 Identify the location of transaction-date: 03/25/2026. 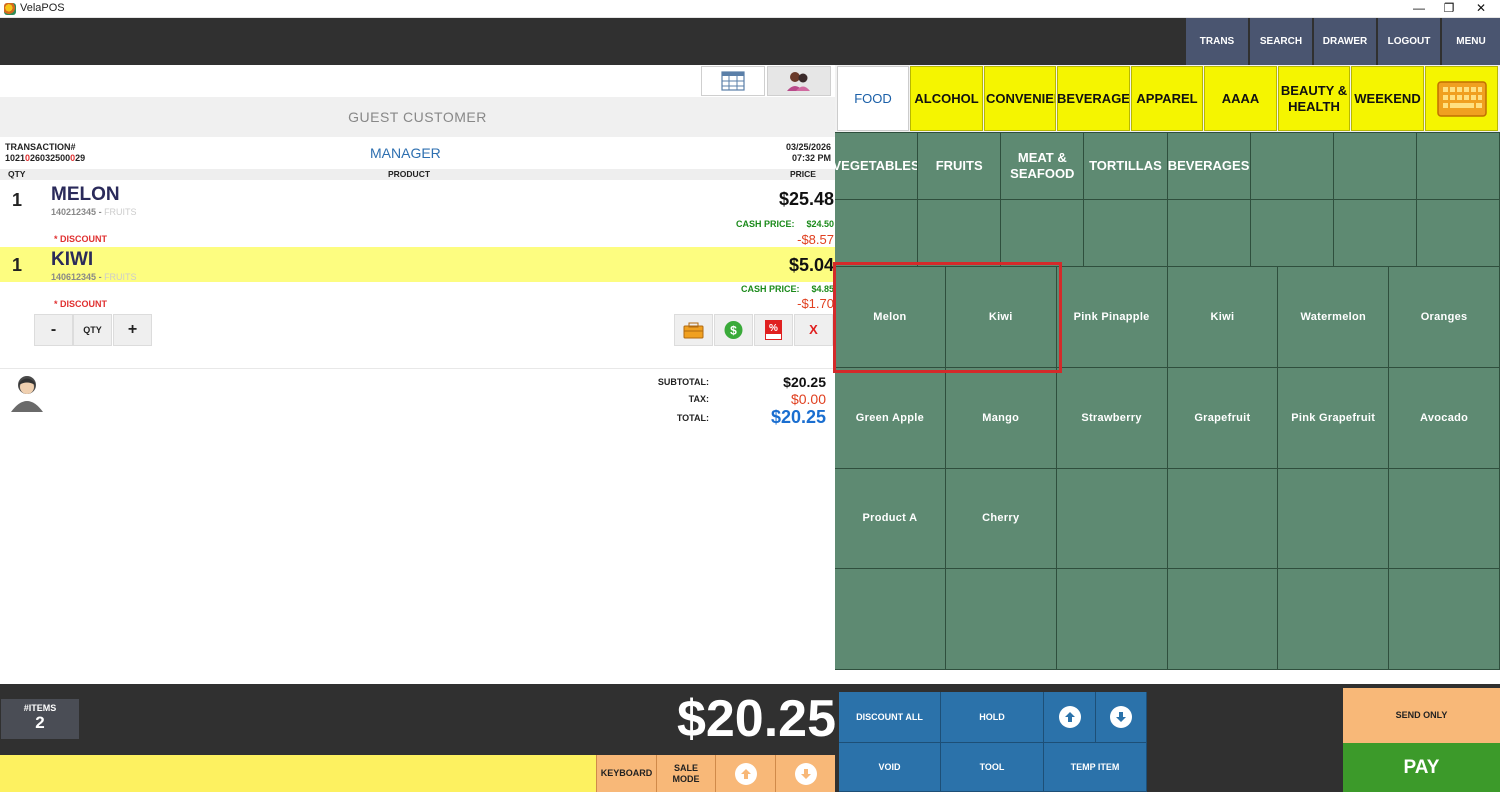
(808, 147).